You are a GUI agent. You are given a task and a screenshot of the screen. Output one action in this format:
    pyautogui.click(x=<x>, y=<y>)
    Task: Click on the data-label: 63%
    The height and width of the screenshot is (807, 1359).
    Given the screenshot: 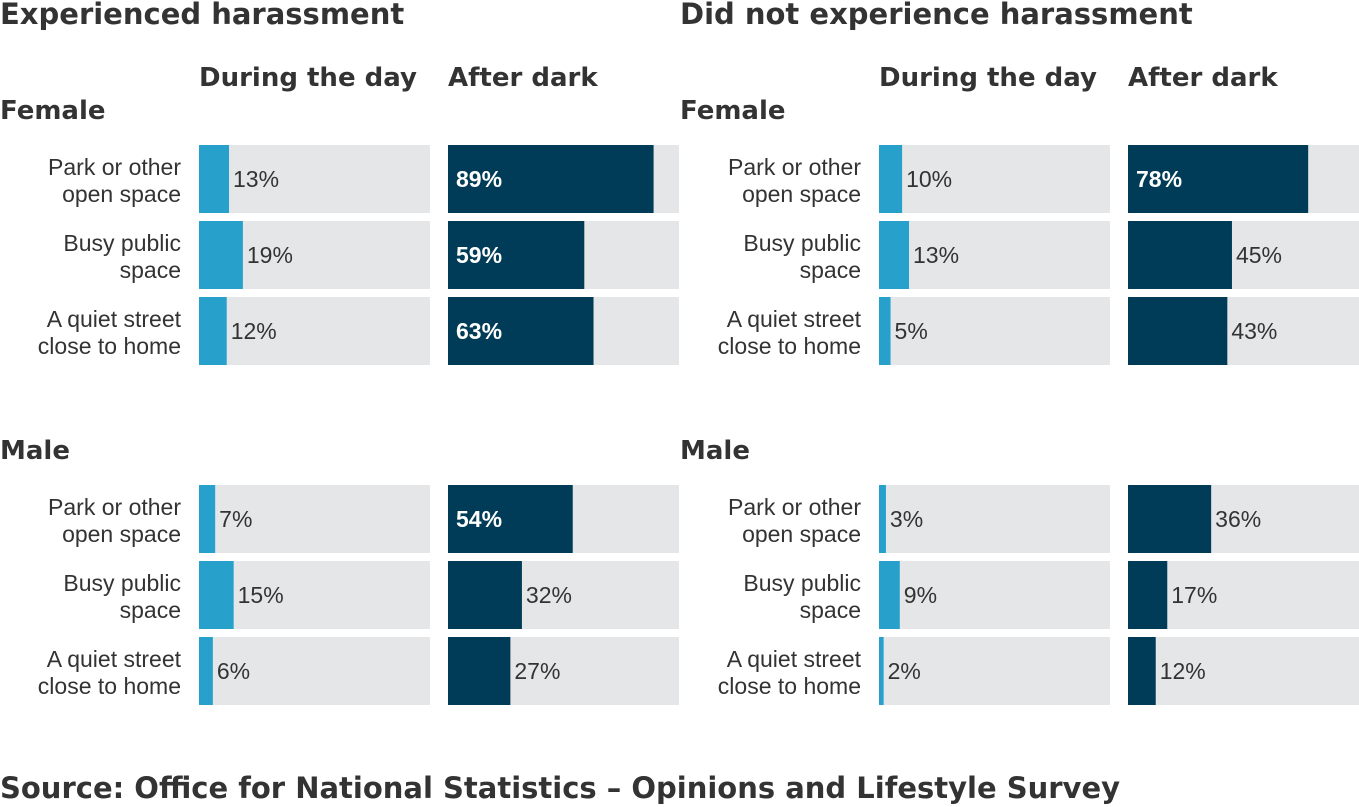 What is the action you would take?
    pyautogui.click(x=479, y=331)
    